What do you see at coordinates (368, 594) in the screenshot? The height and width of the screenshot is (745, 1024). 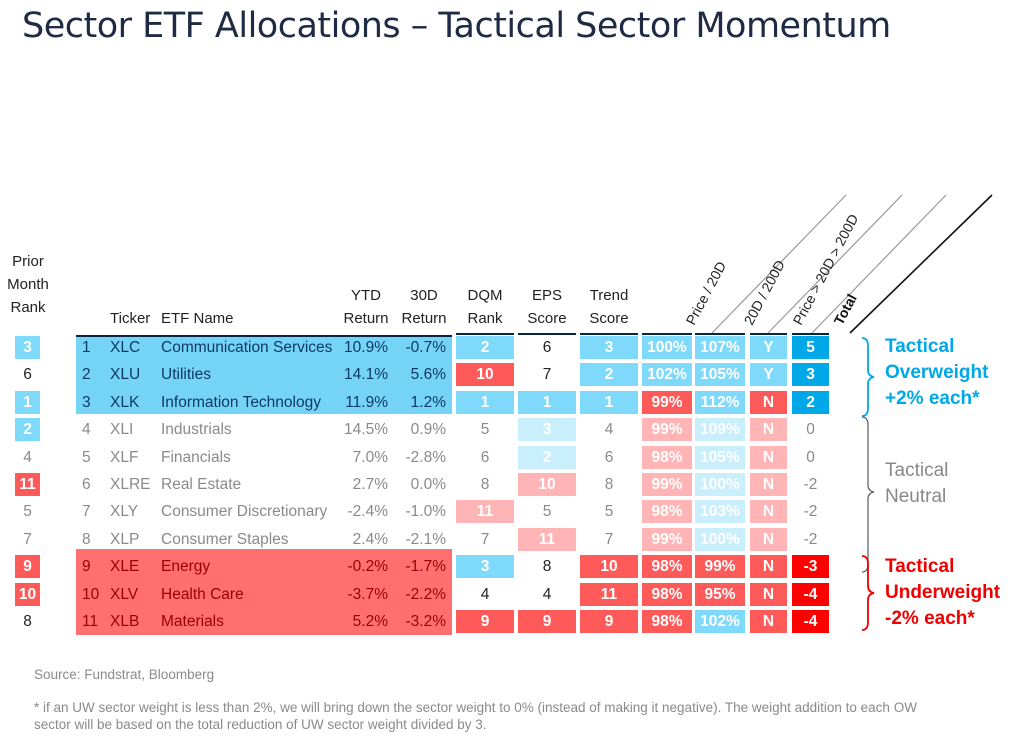 I see `ytd-return: -3.7%` at bounding box center [368, 594].